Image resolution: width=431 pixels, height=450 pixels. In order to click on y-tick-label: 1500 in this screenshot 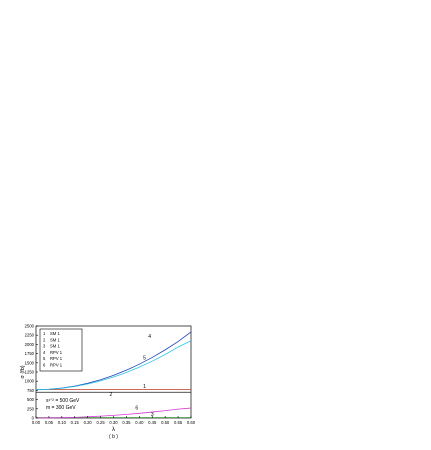, I will do `click(30, 362)`.